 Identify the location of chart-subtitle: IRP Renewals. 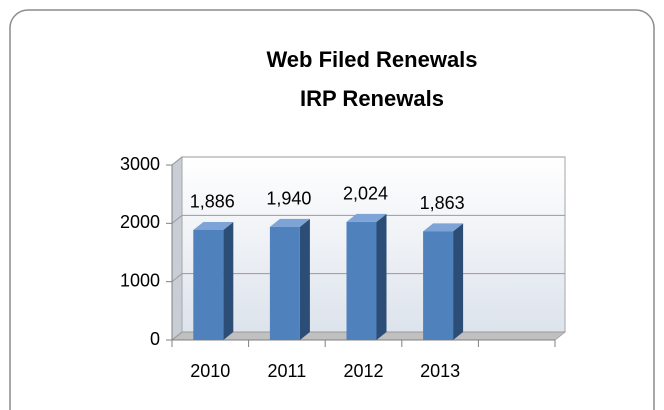
(372, 98).